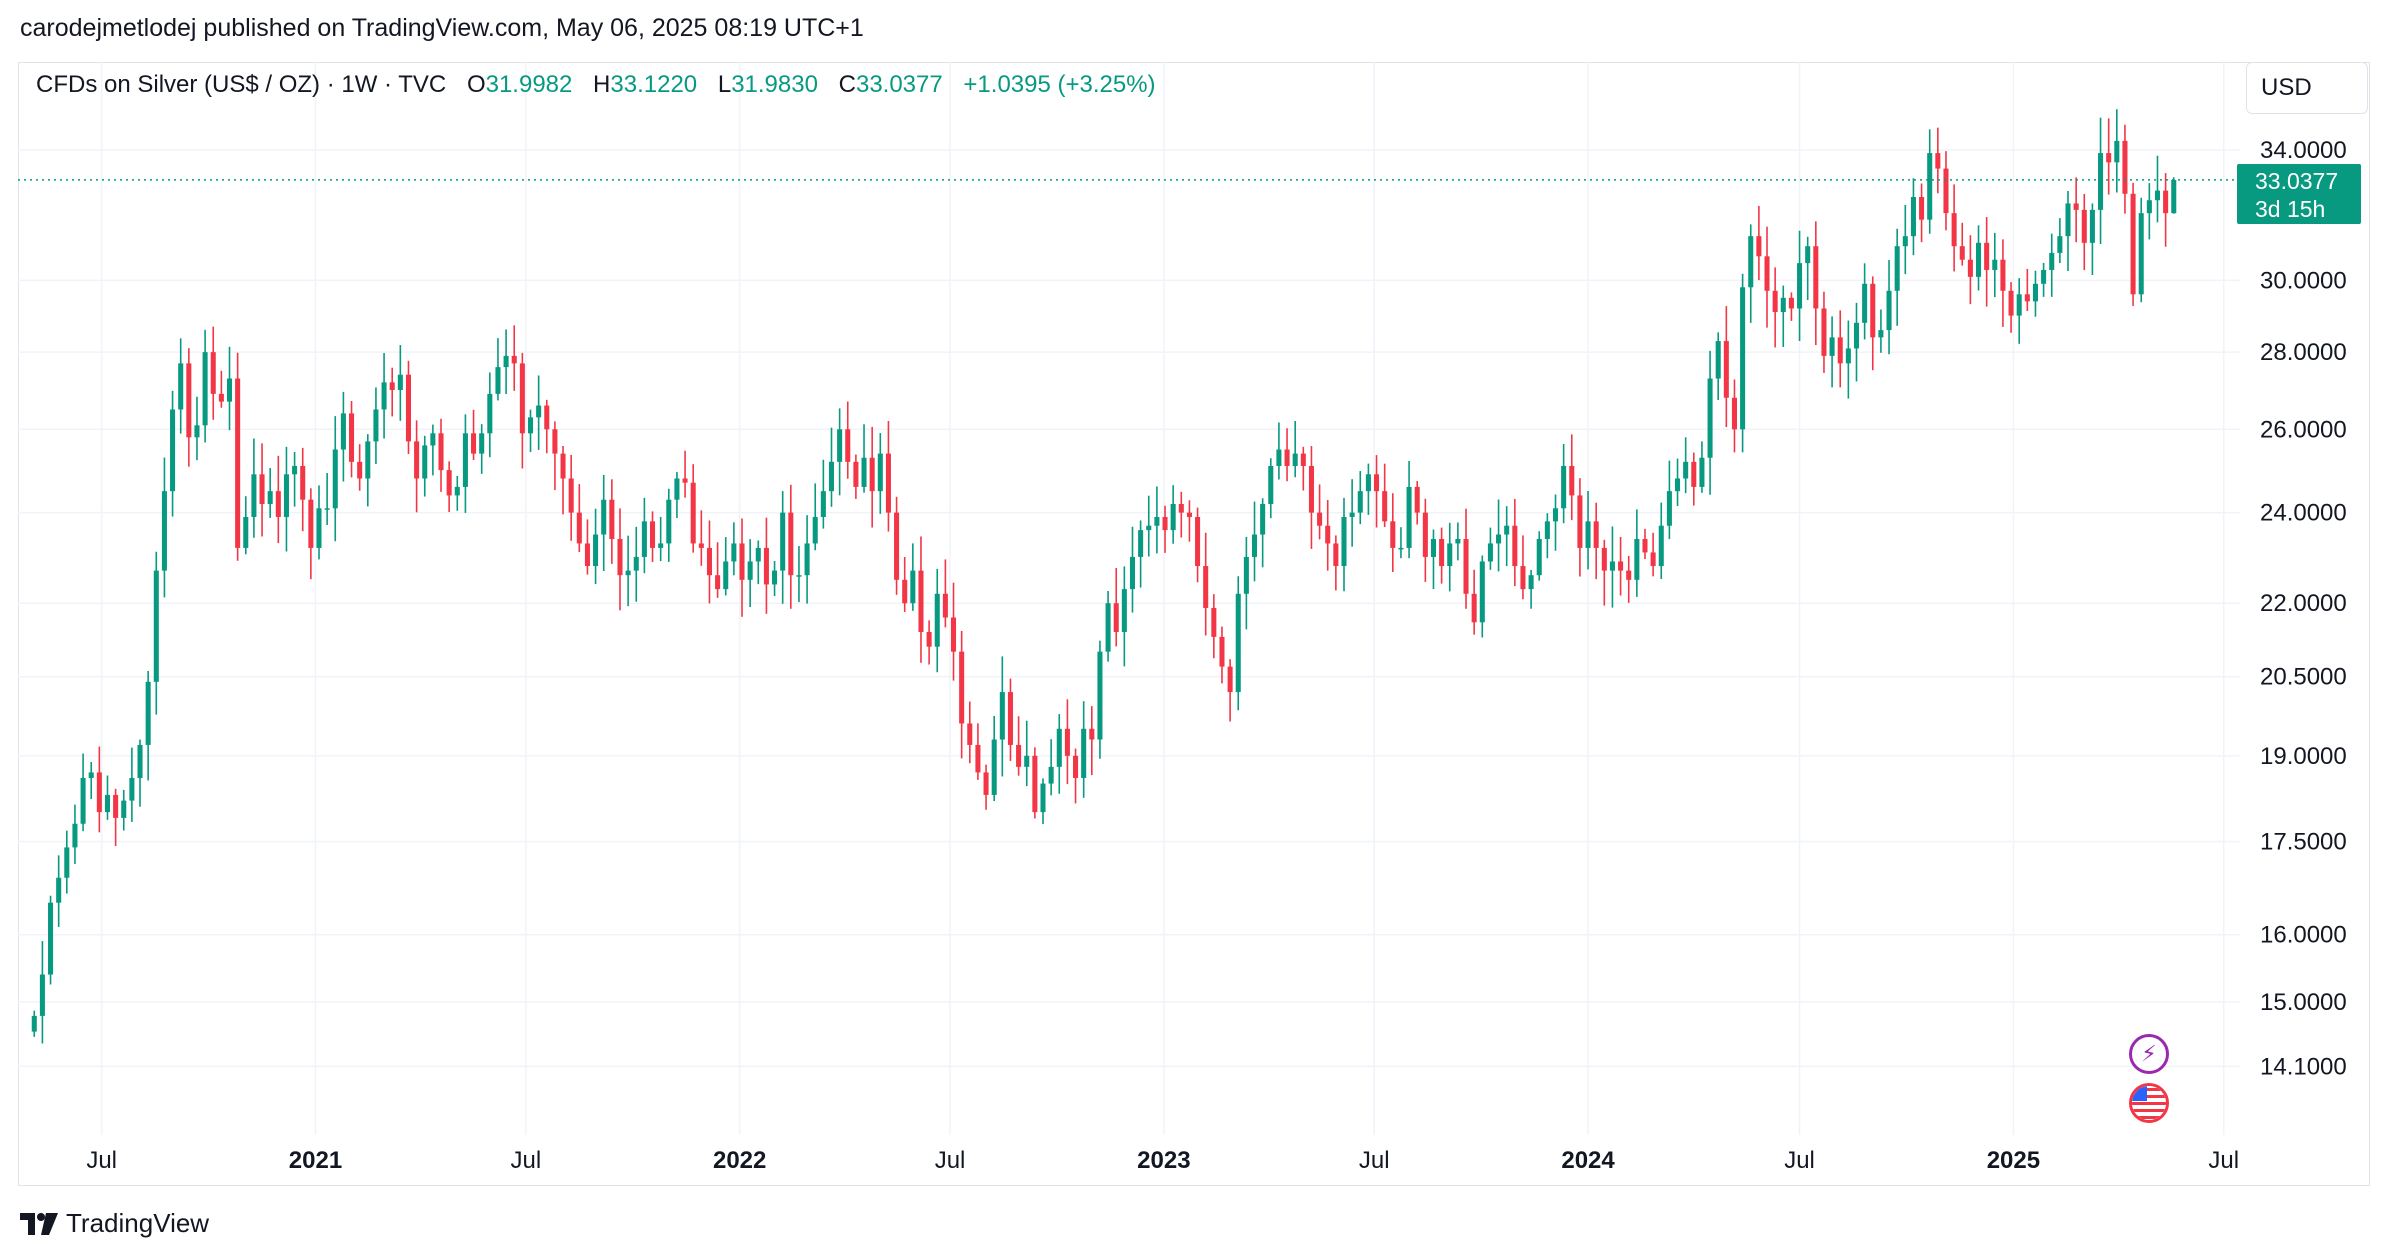 The width and height of the screenshot is (2390, 1254). I want to click on us-flag-icon, so click(2149, 1103).